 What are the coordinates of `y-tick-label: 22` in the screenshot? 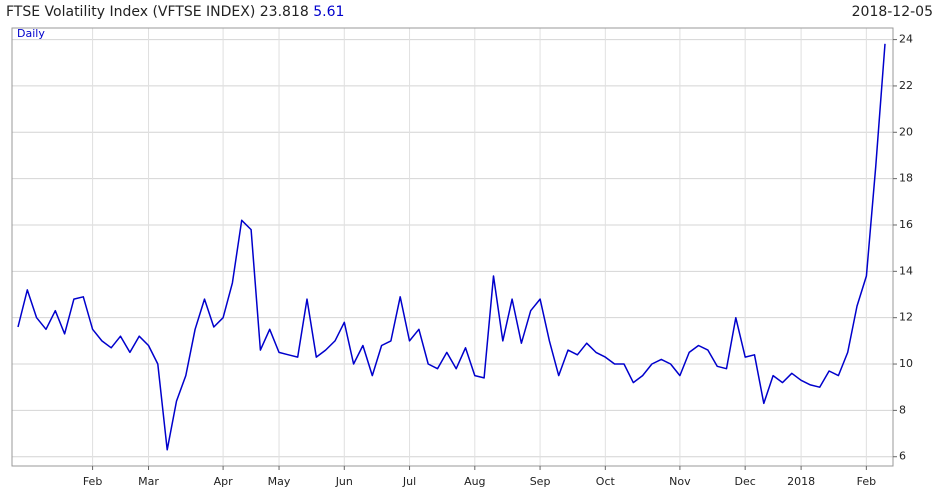 It's located at (906, 85).